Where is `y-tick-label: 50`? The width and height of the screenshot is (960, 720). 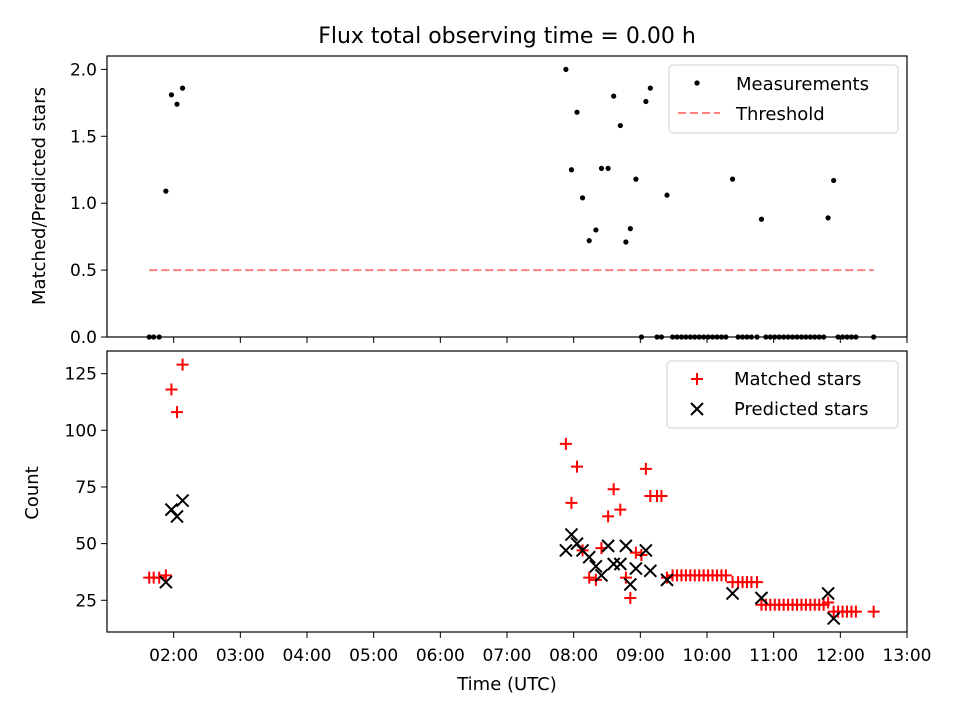 y-tick-label: 50 is located at coordinates (86, 545).